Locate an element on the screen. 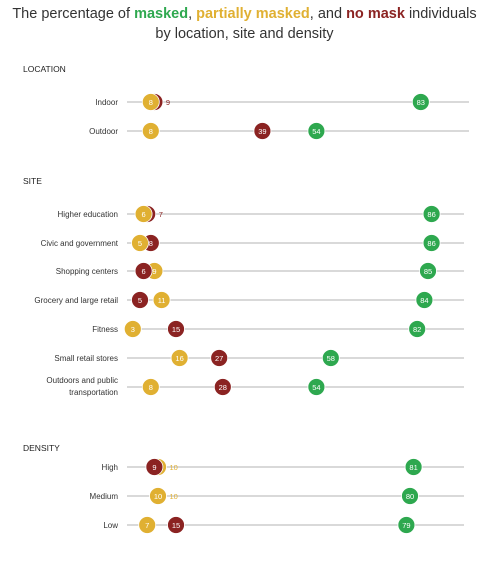  row-label-indoor: Indoor is located at coordinates (106, 102).